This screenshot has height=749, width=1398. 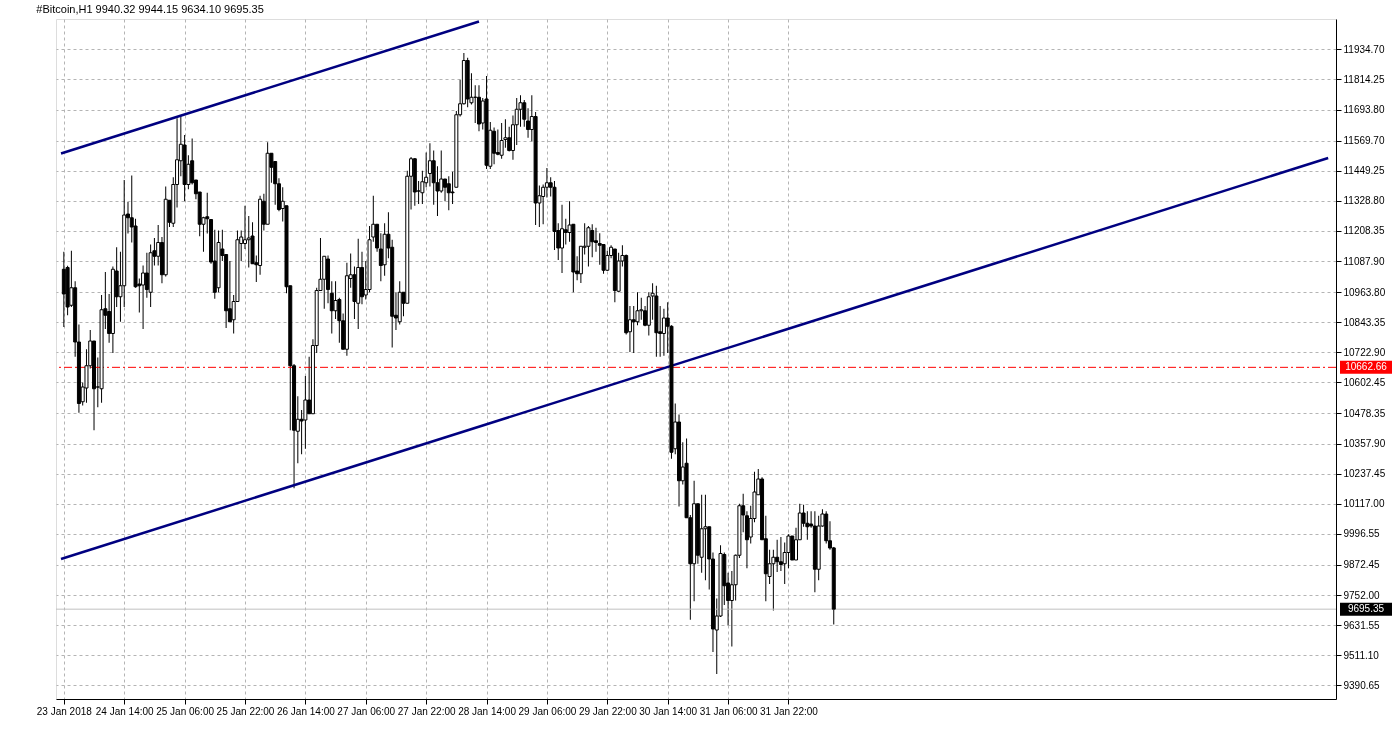 What do you see at coordinates (1362, 534) in the screenshot?
I see `y-tick-label: 9996.55` at bounding box center [1362, 534].